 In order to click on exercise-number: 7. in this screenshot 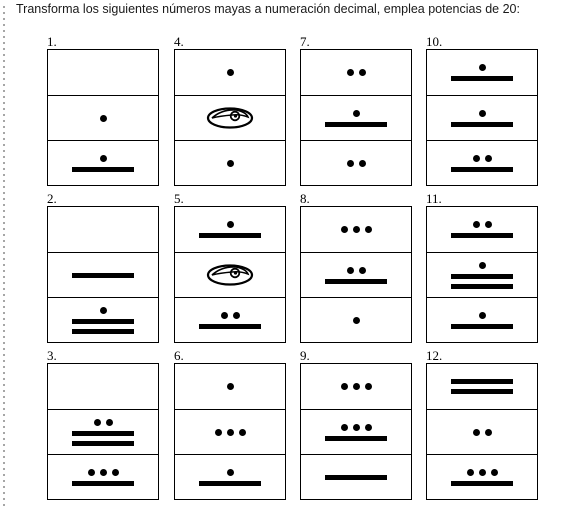, I will do `click(305, 41)`.